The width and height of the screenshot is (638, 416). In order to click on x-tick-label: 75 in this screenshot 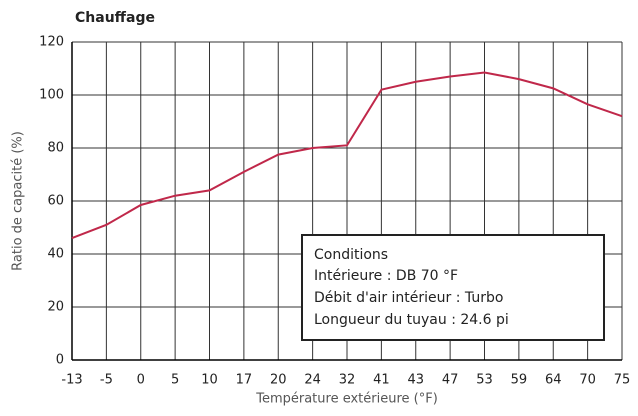, I will do `click(622, 380)`.